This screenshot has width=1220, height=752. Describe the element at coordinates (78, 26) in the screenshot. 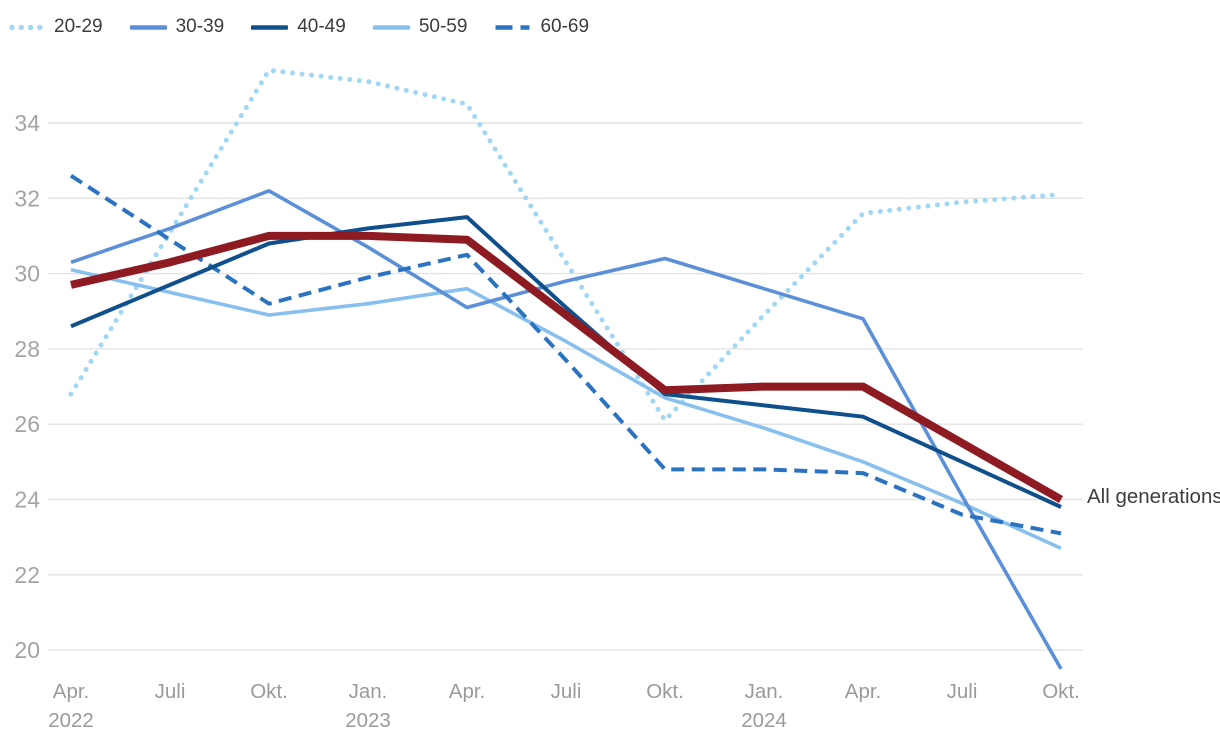

I see `legend-label: 20-29` at that location.